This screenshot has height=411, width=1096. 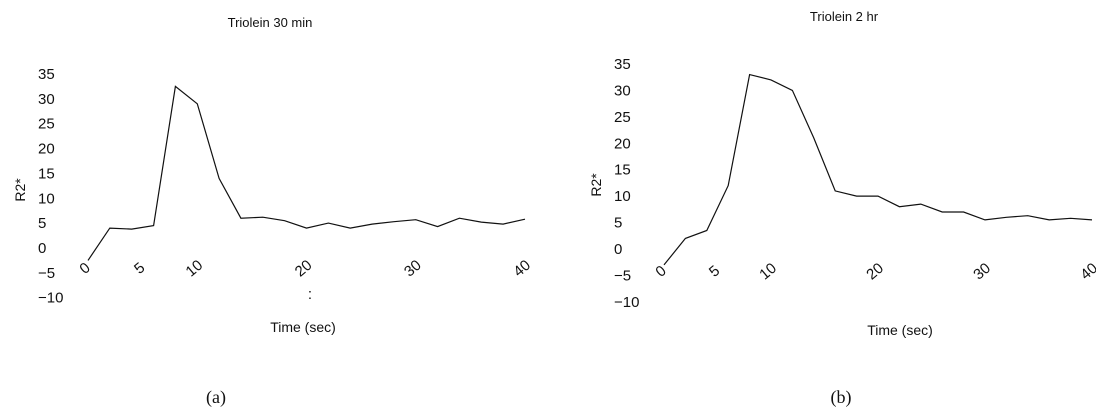 What do you see at coordinates (270, 22) in the screenshot?
I see `chart-title: Triolein 30 min` at bounding box center [270, 22].